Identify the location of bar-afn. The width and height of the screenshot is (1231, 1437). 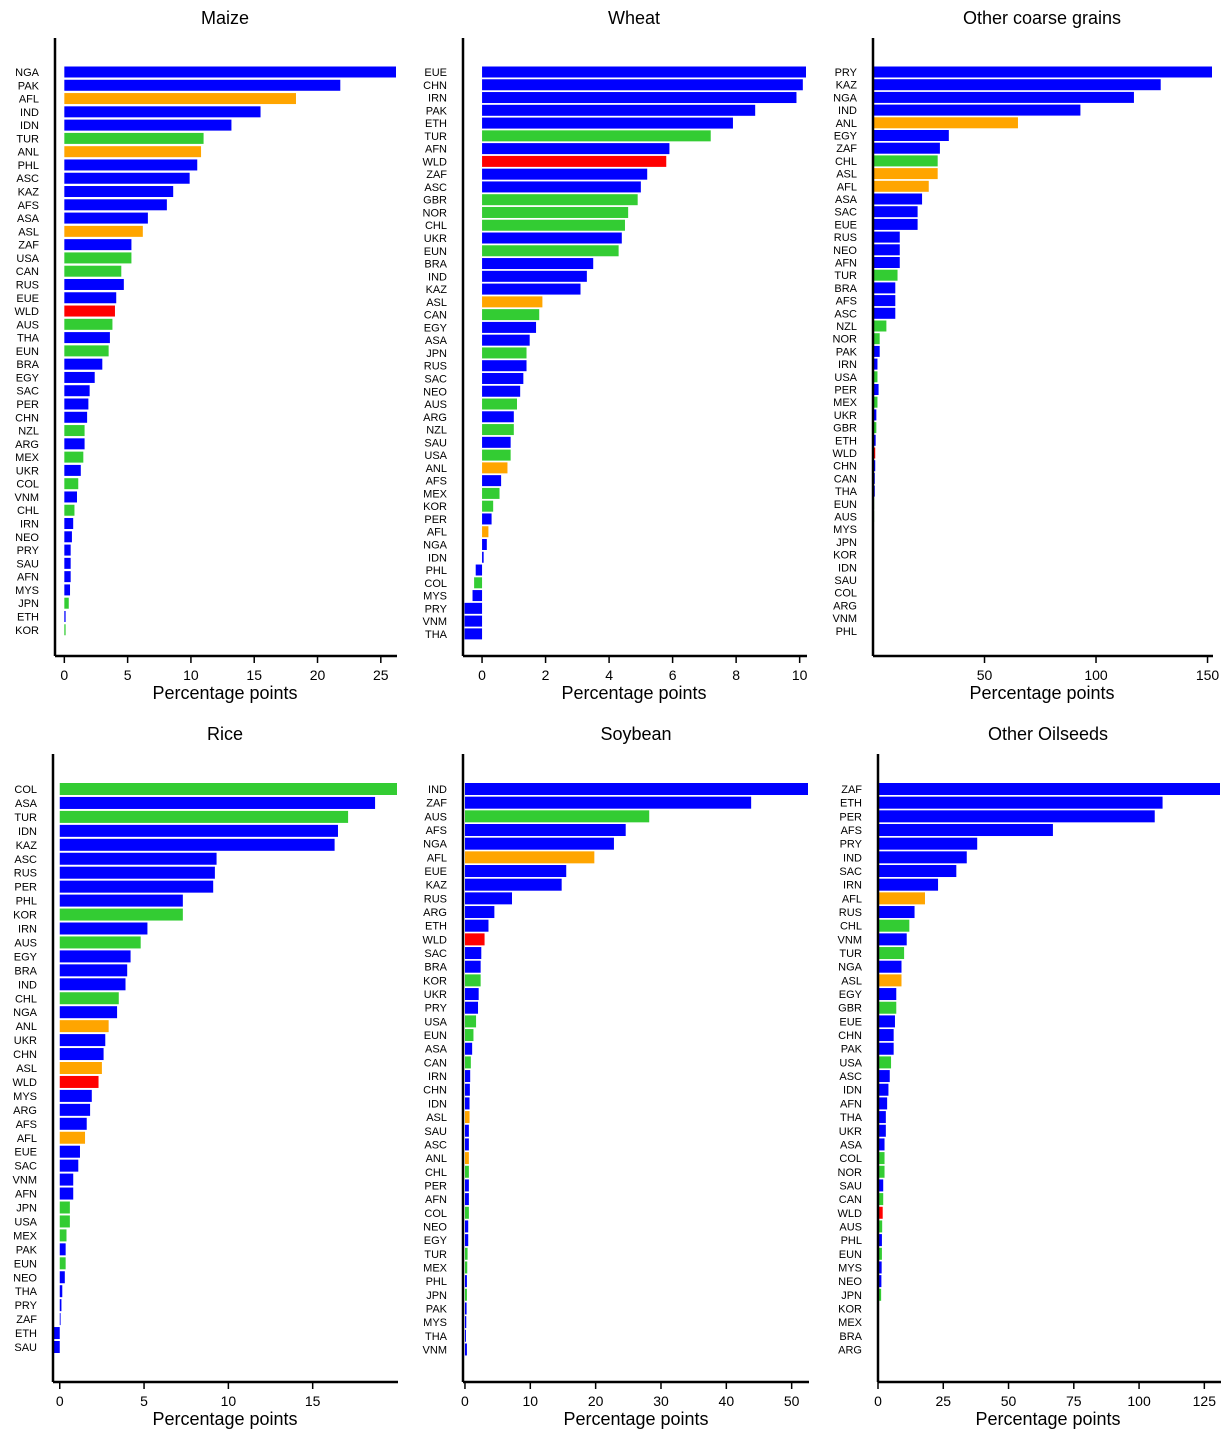
(576, 149).